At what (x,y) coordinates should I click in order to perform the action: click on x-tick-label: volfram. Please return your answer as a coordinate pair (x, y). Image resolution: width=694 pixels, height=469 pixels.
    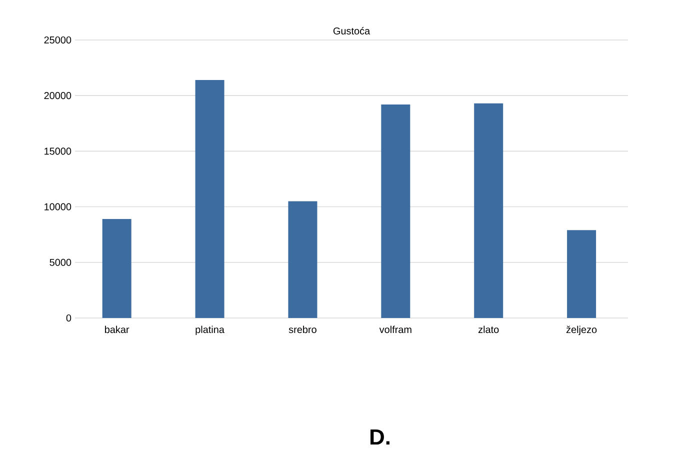
    Looking at the image, I should click on (395, 330).